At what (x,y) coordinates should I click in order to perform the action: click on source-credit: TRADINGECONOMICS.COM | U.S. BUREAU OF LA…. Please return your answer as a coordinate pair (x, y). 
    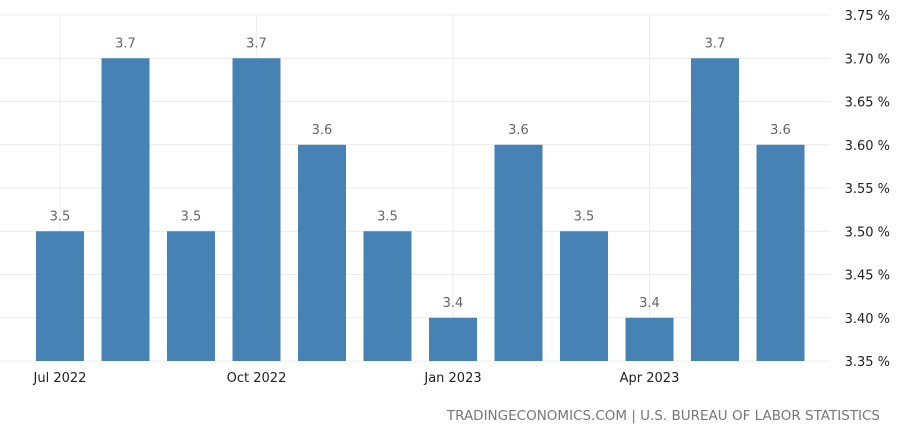
    Looking at the image, I should click on (663, 416).